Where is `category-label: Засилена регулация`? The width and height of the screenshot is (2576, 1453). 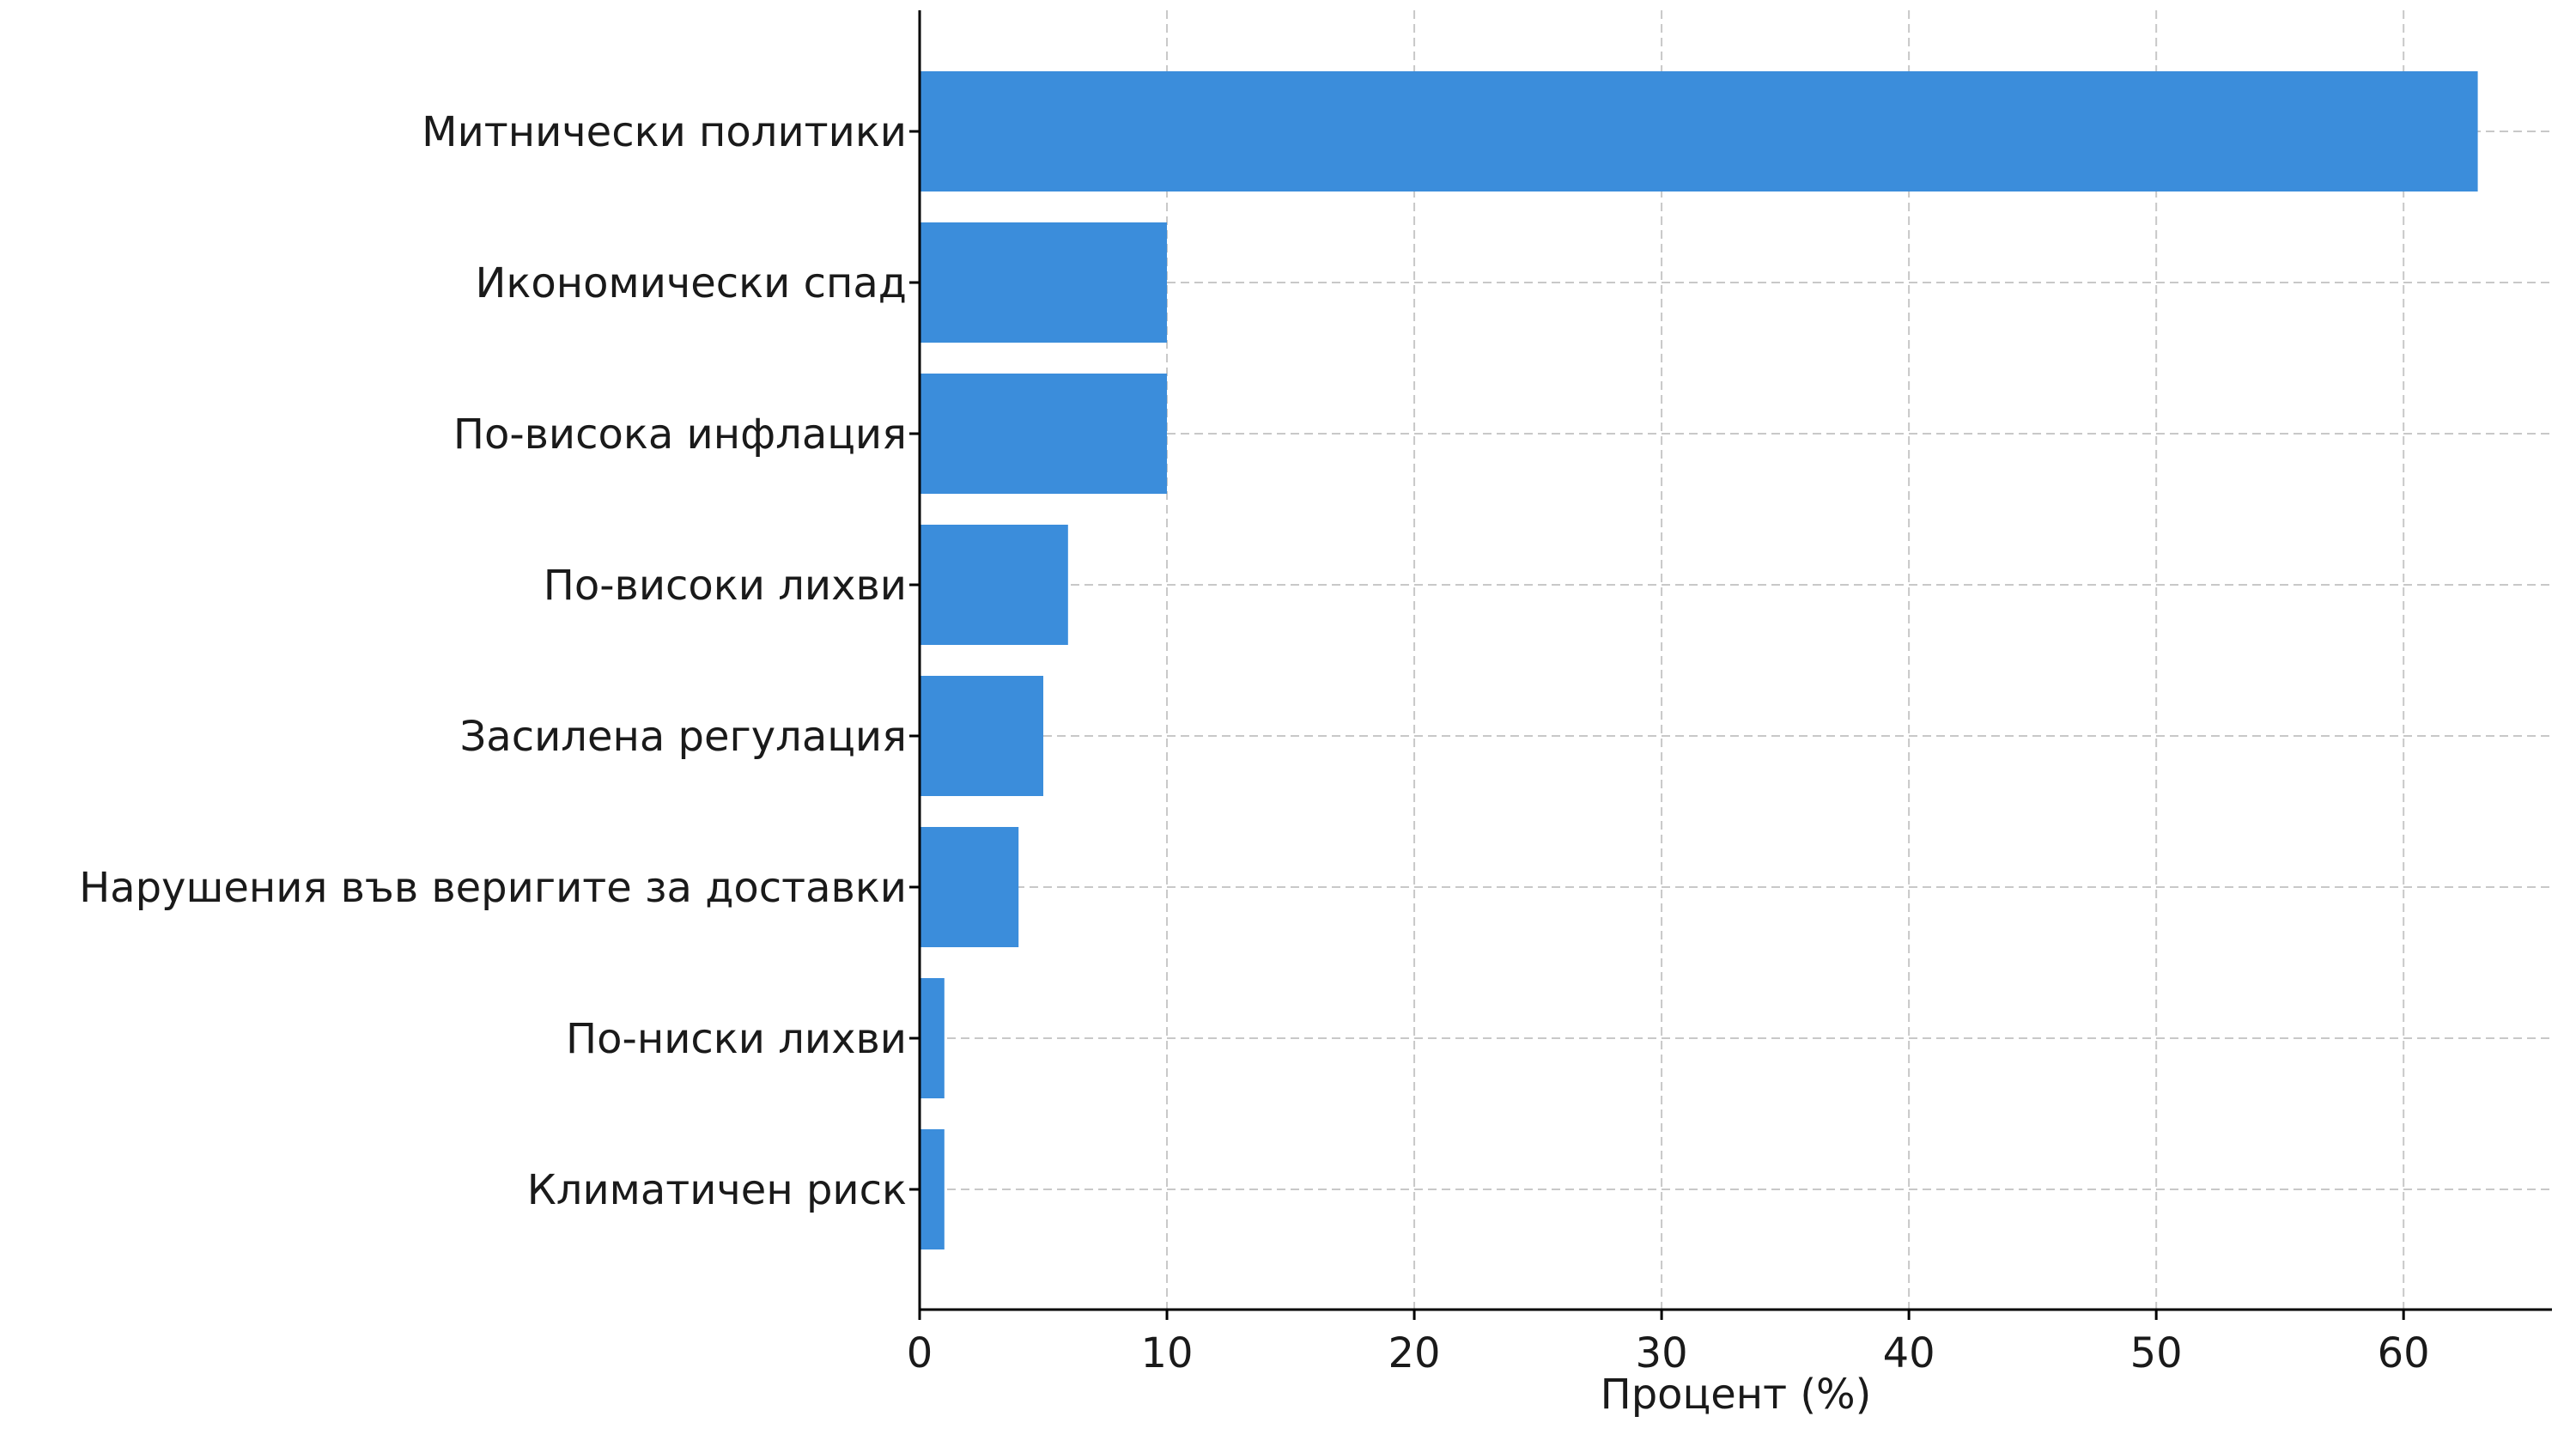 category-label: Засилена регулация is located at coordinates (684, 737).